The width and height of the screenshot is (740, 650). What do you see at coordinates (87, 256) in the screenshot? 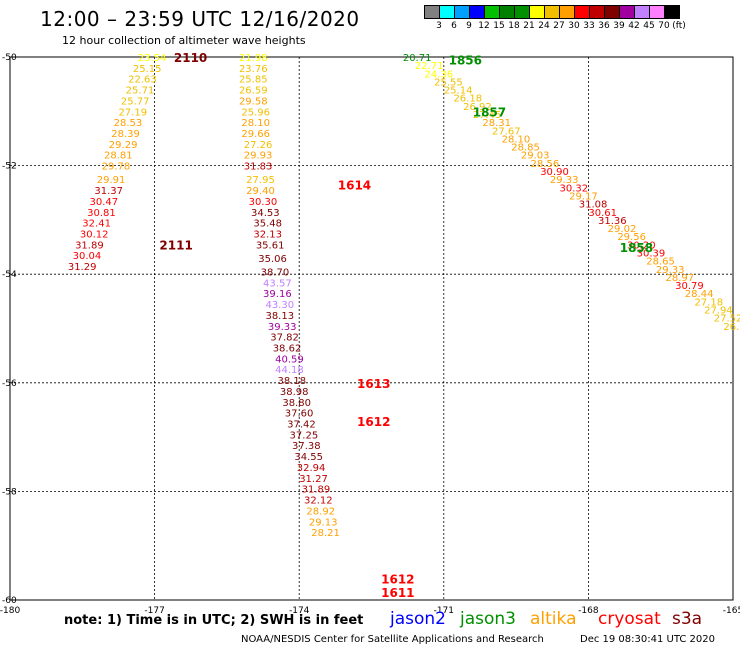
I see `swh-value-s3a: 30.04` at bounding box center [87, 256].